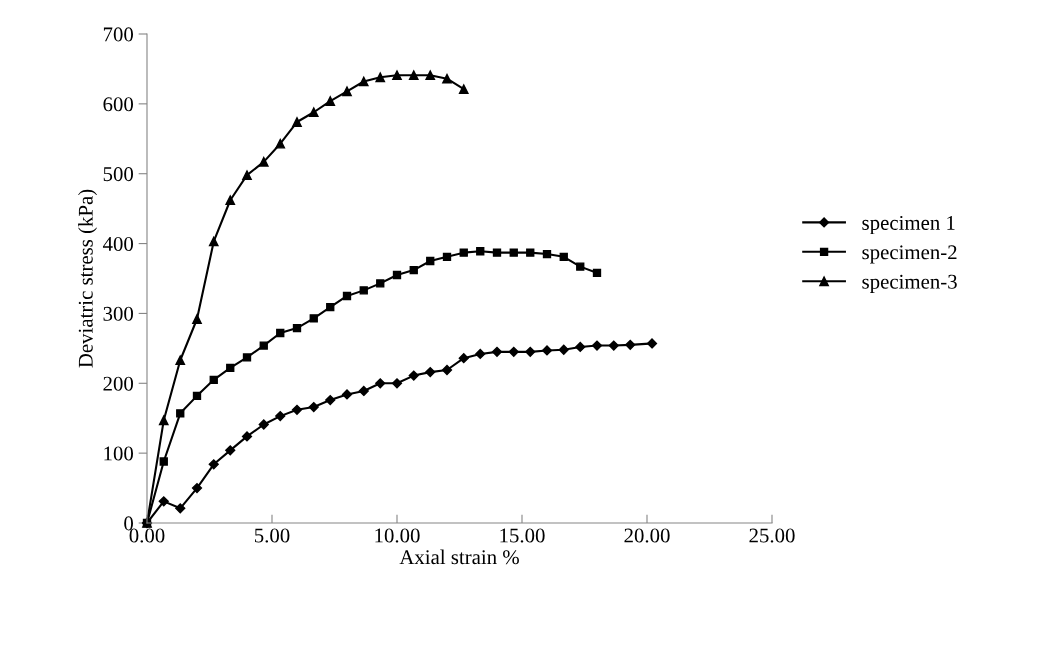 This screenshot has height=646, width=1050. I want to click on y-tick-label: 600, so click(118, 104).